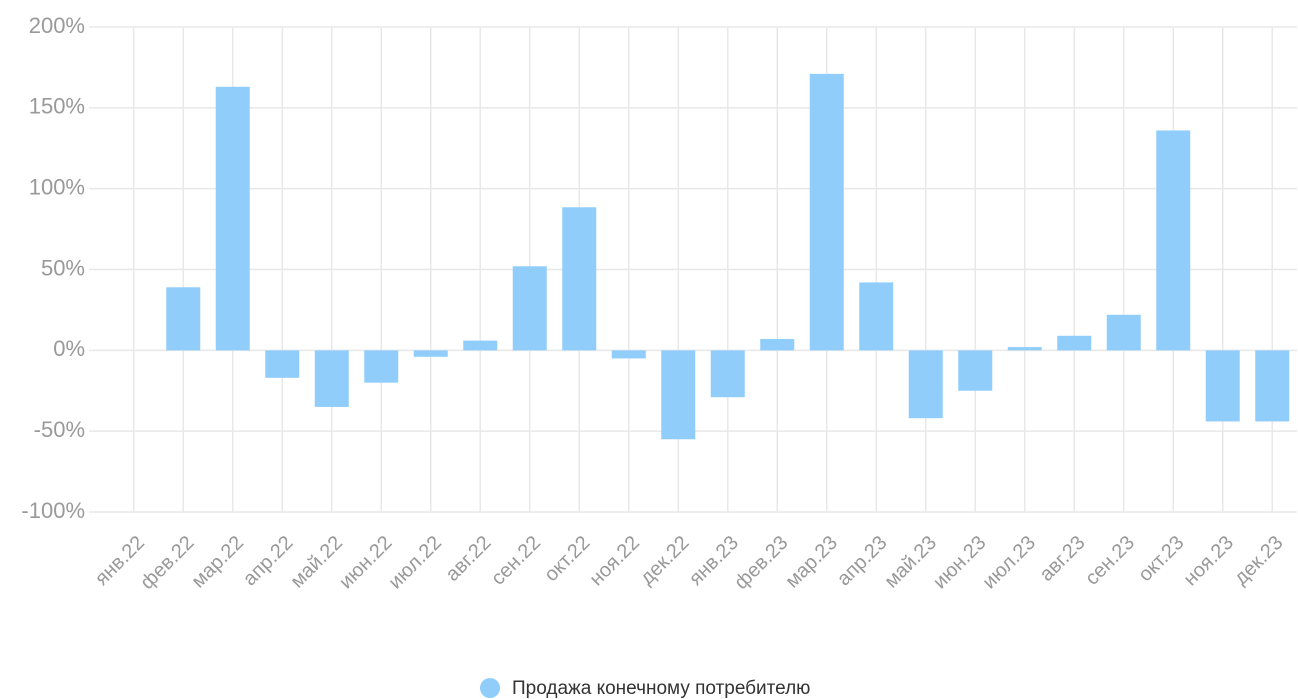 The width and height of the screenshot is (1298, 699). I want to click on x-tick-label: фев.22, so click(167, 563).